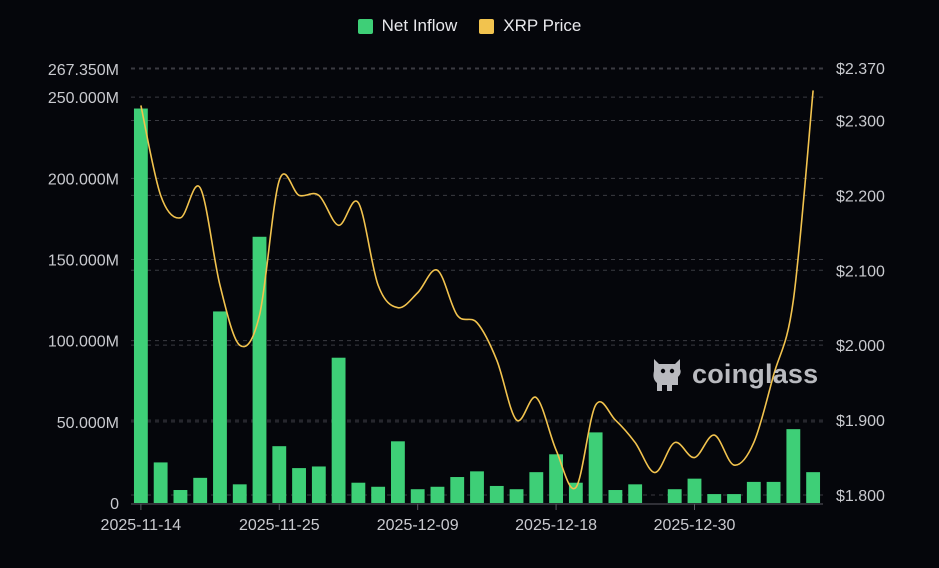 This screenshot has width=939, height=568. What do you see at coordinates (860, 271) in the screenshot?
I see `right-tick-label: $2.100` at bounding box center [860, 271].